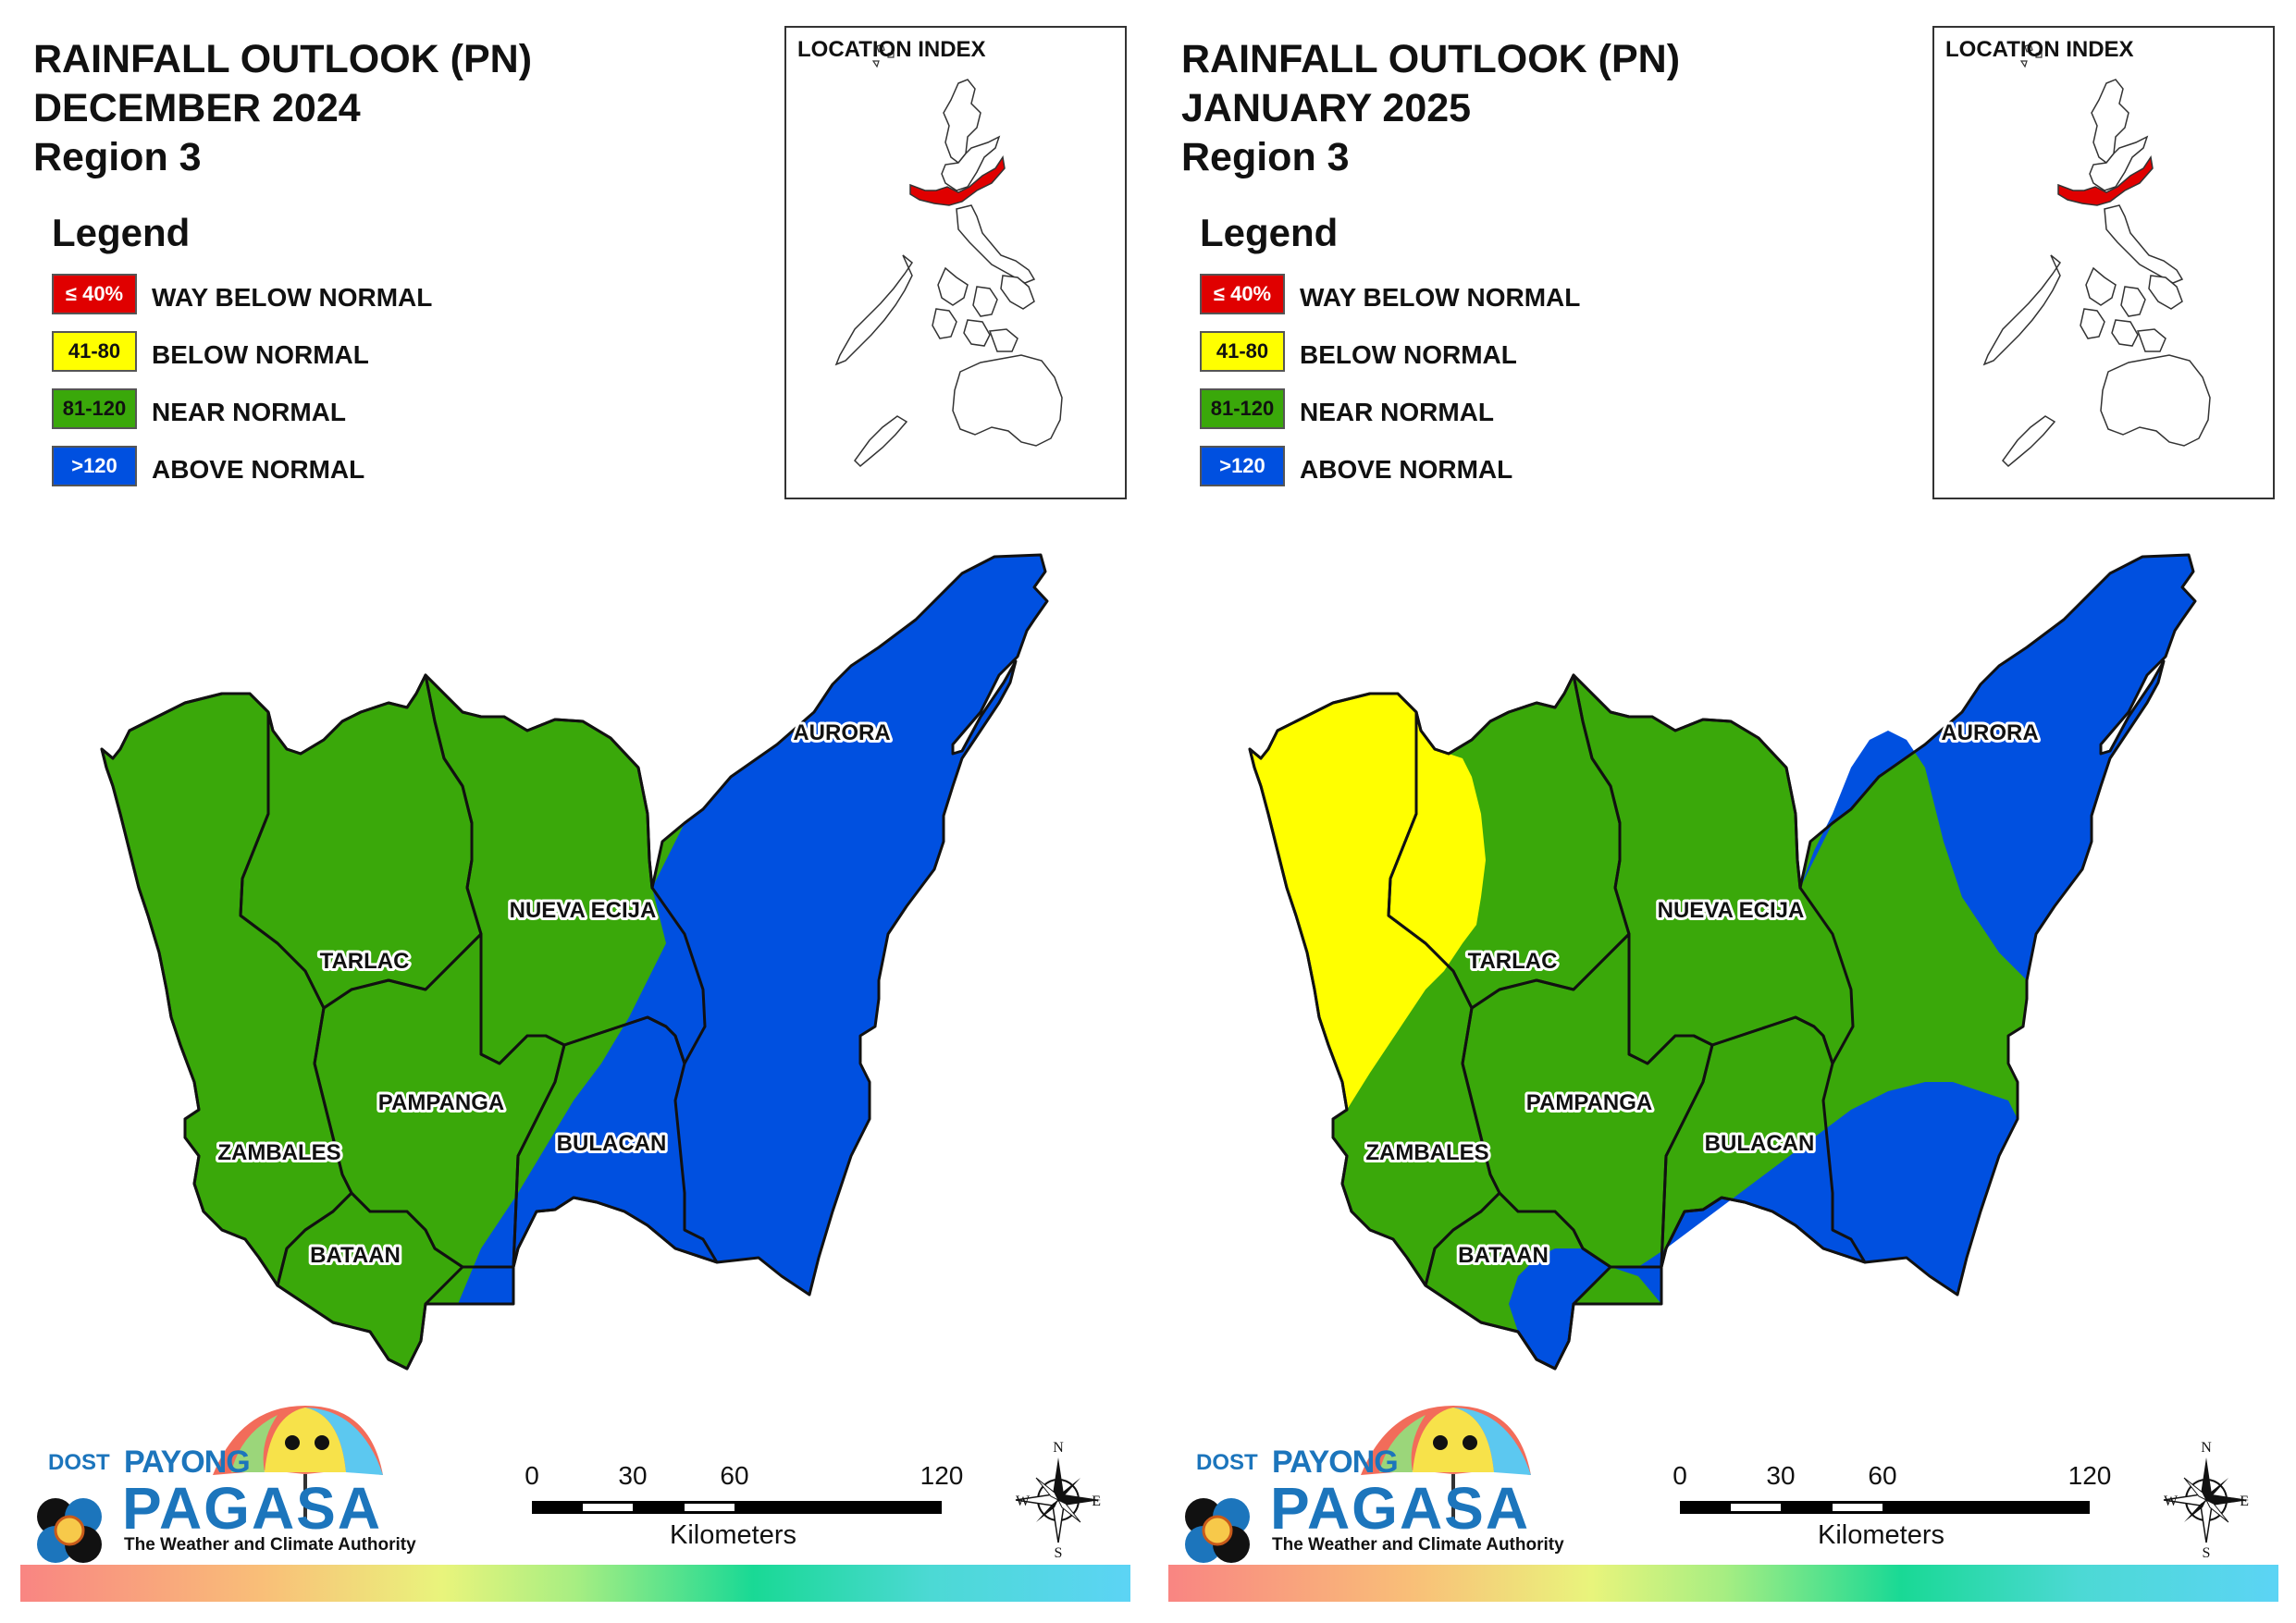 Image resolution: width=2296 pixels, height=1623 pixels. Describe the element at coordinates (1242, 408) in the screenshot. I see `legend-swatch-near-normal: 81-120` at that location.